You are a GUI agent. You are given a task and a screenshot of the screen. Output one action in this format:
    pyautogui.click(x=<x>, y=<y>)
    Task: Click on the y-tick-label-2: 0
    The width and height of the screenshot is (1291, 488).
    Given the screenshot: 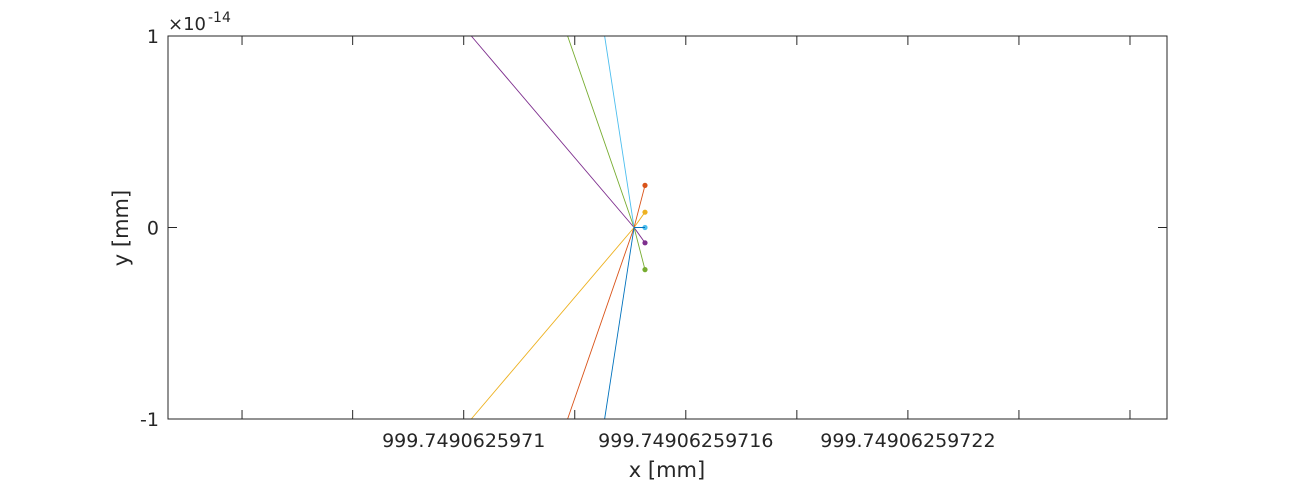 What is the action you would take?
    pyautogui.click(x=153, y=229)
    